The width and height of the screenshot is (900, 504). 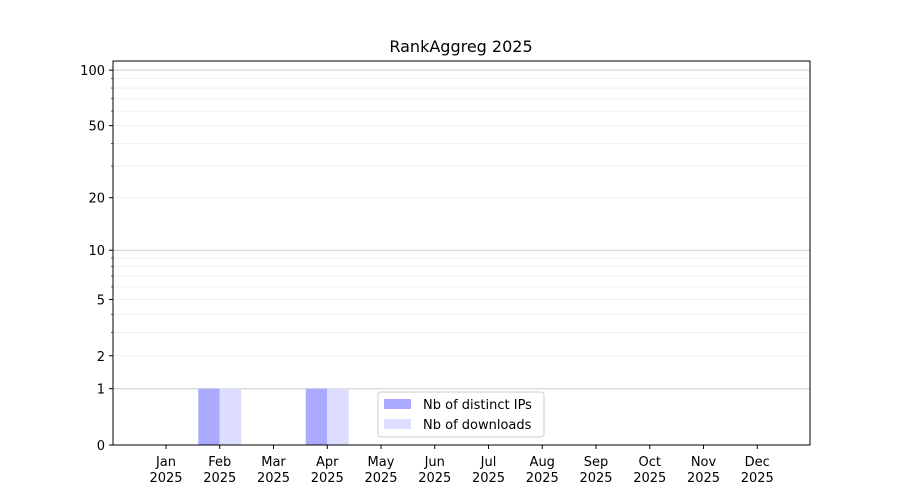 I want to click on legend: Nb of distinct IPs Nb of downloads, so click(x=461, y=414).